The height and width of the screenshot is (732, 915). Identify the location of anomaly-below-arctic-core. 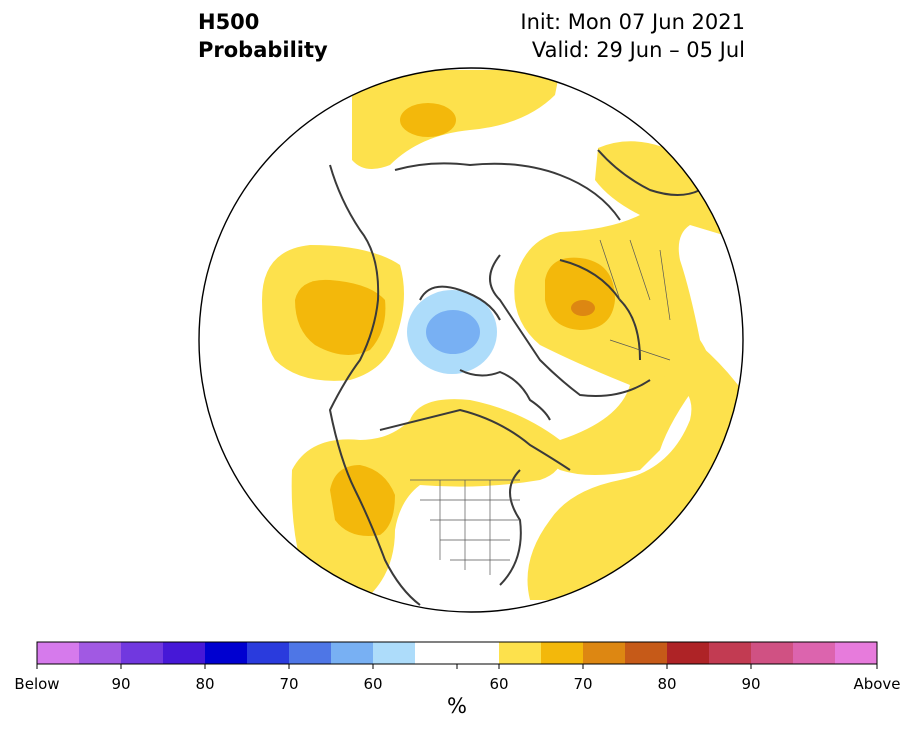
(453, 332).